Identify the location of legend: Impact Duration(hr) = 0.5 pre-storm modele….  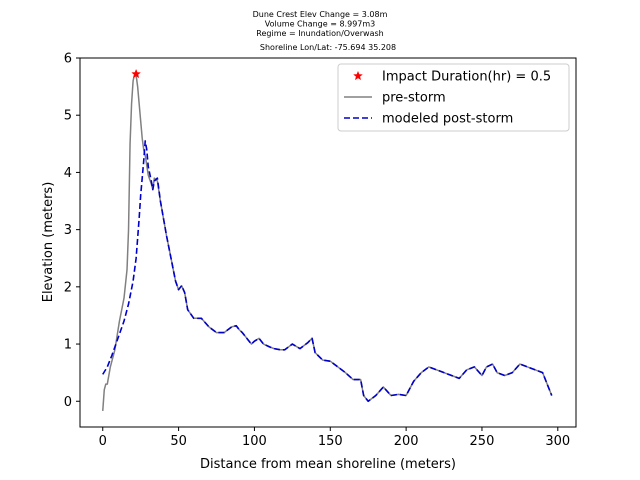
(453, 97).